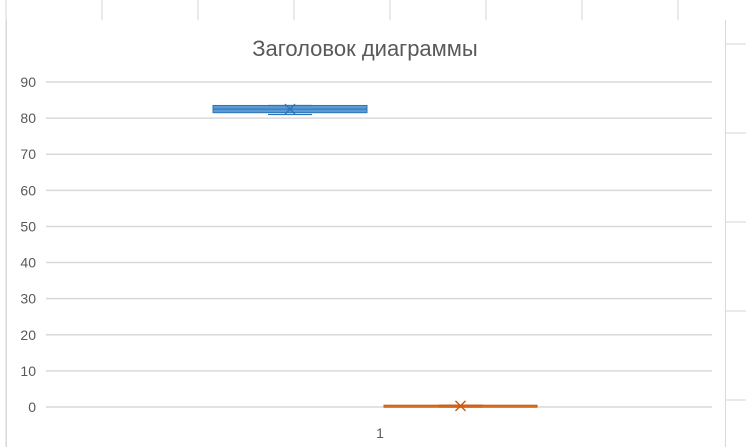 Image resolution: width=746 pixels, height=447 pixels. I want to click on series-2-box, so click(460, 406).